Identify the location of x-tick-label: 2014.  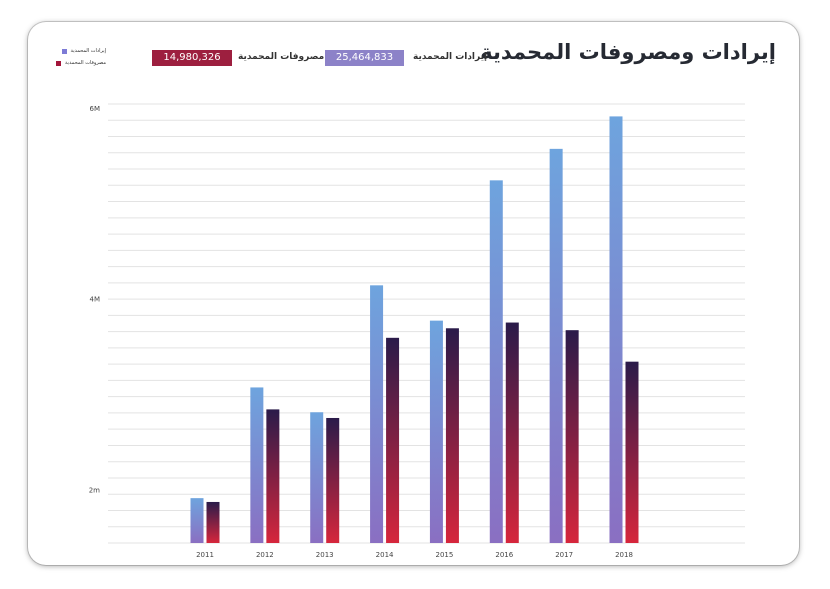
(385, 555).